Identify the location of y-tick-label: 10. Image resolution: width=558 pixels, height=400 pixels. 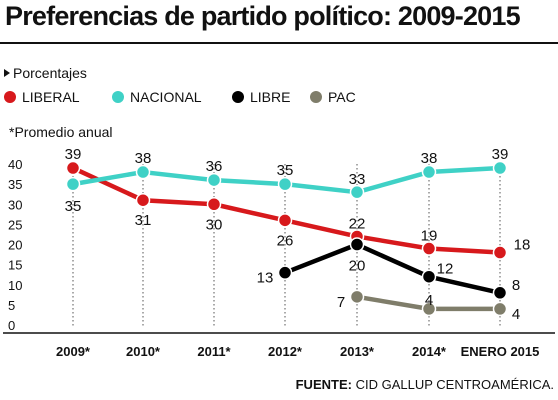
(15, 285).